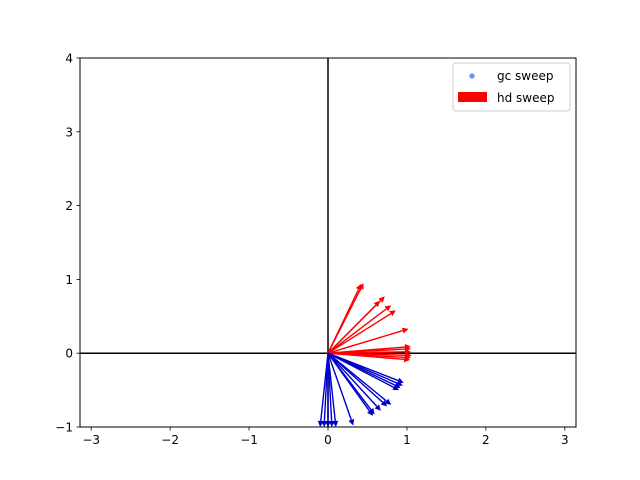  What do you see at coordinates (526, 98) in the screenshot?
I see `legend-hd-label: hd sweep` at bounding box center [526, 98].